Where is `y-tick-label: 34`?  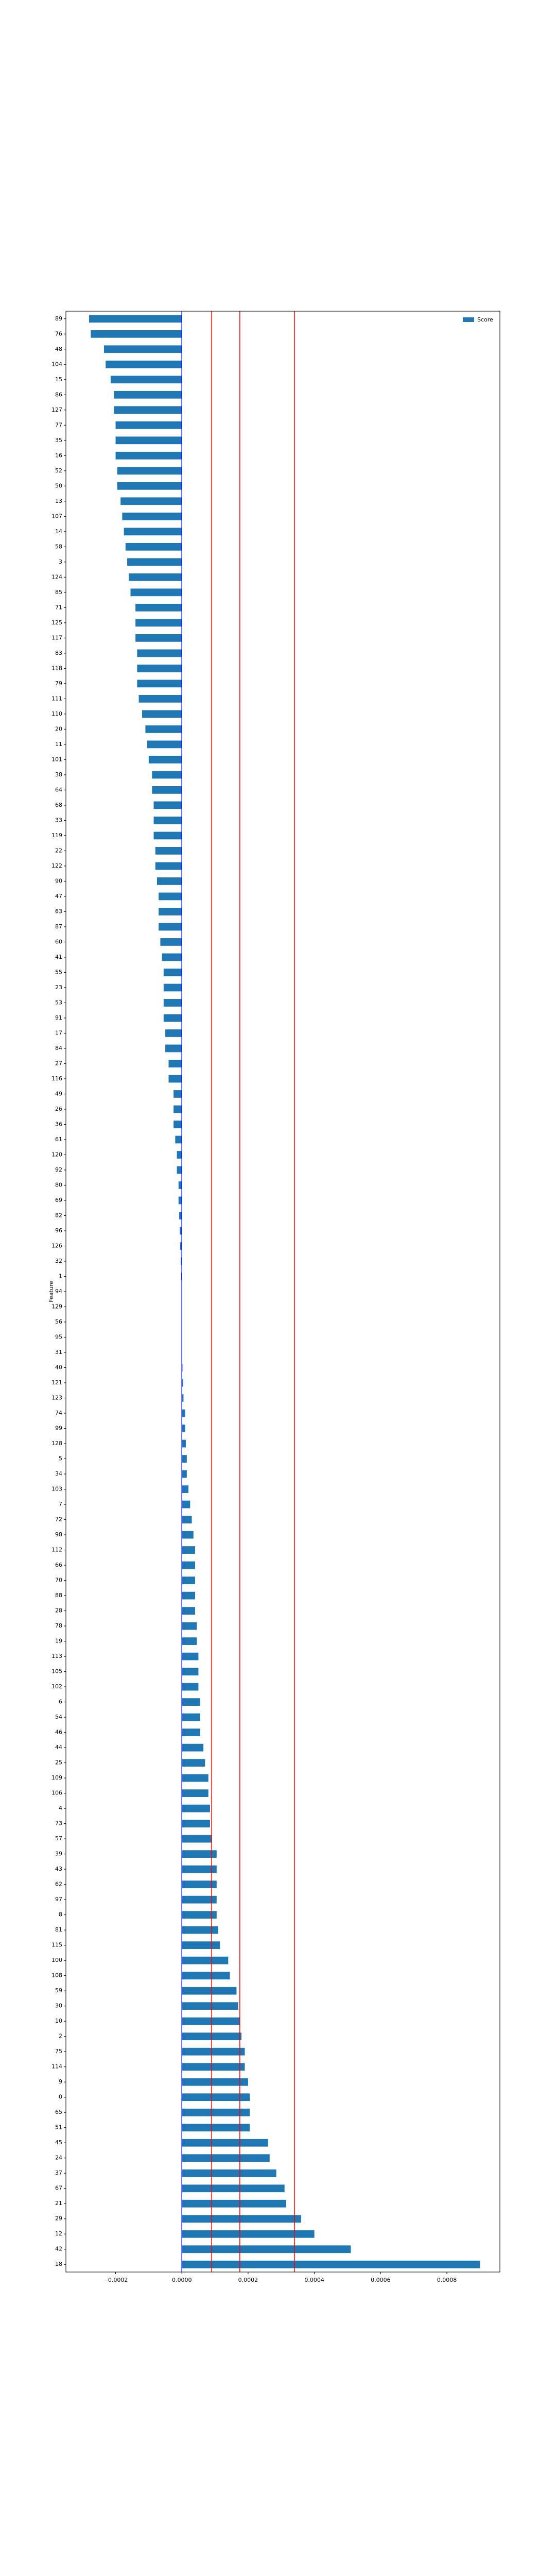 y-tick-label: 34 is located at coordinates (58, 1473).